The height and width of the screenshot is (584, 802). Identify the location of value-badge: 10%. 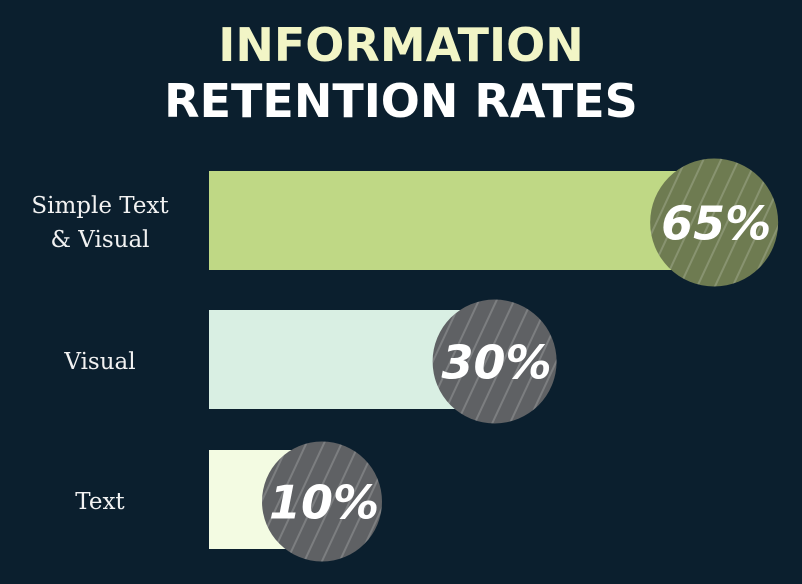
(322, 501).